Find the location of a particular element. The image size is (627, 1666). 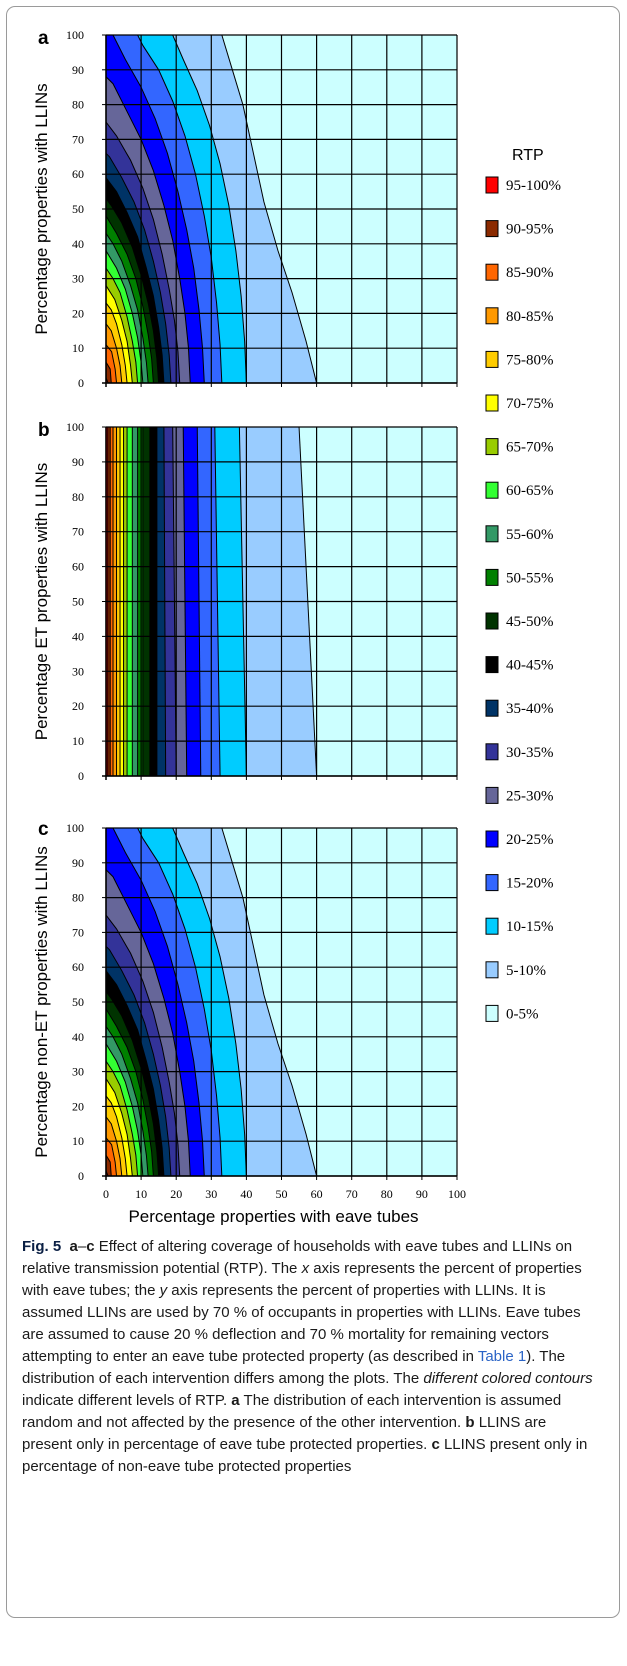

contour-line-20-25% is located at coordinates (158, 1002).